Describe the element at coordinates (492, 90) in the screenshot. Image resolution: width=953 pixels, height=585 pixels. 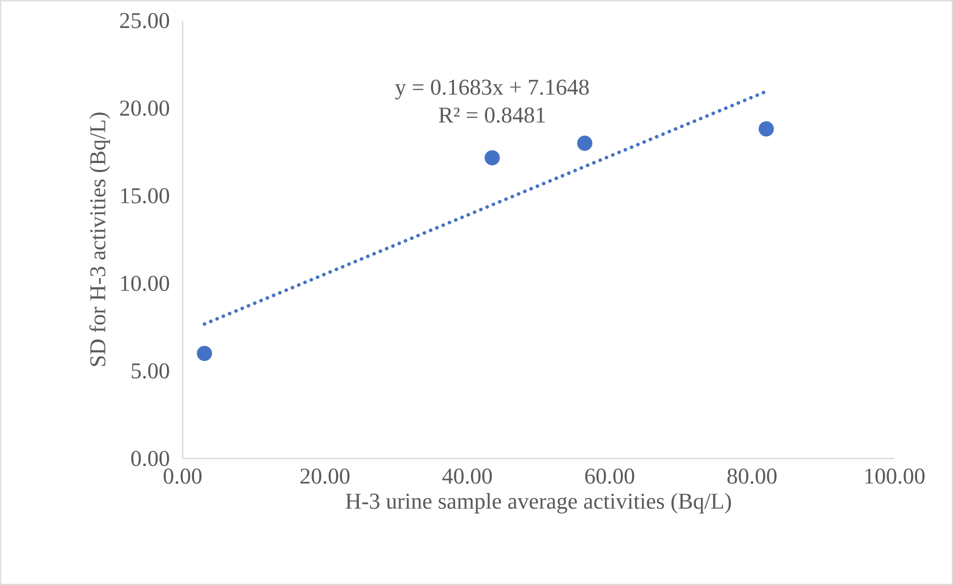
I see `annotation: y = 0.1683x + 7.1648` at that location.